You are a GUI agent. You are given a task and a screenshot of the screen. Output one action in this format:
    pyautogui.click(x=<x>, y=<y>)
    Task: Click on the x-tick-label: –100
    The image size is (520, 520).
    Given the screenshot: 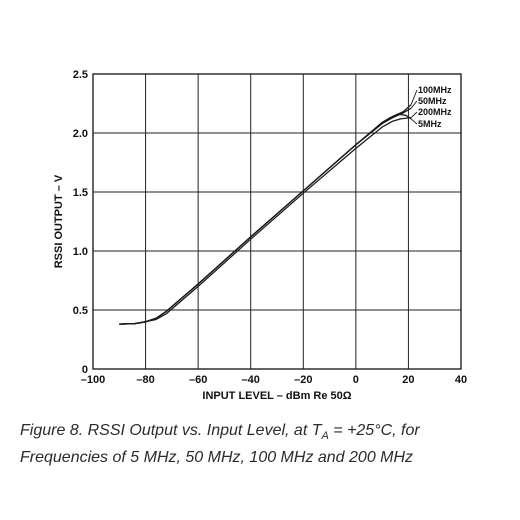 What is the action you would take?
    pyautogui.click(x=93, y=380)
    